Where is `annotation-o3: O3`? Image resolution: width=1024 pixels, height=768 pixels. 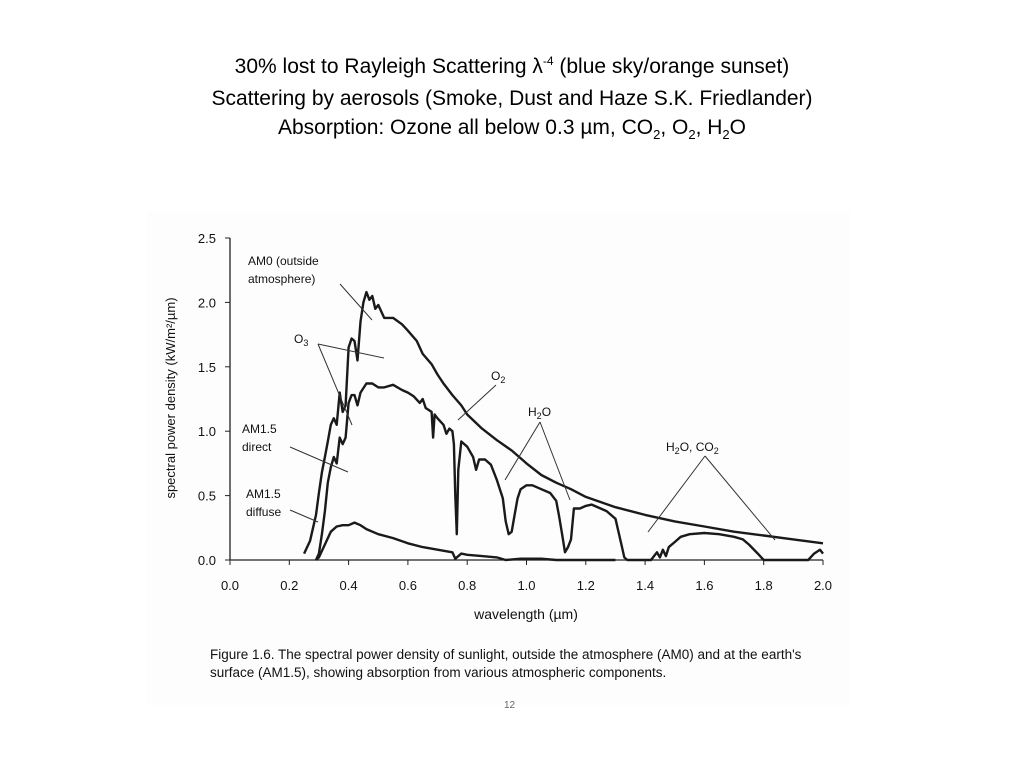 annotation-o3: O3 is located at coordinates (301, 340).